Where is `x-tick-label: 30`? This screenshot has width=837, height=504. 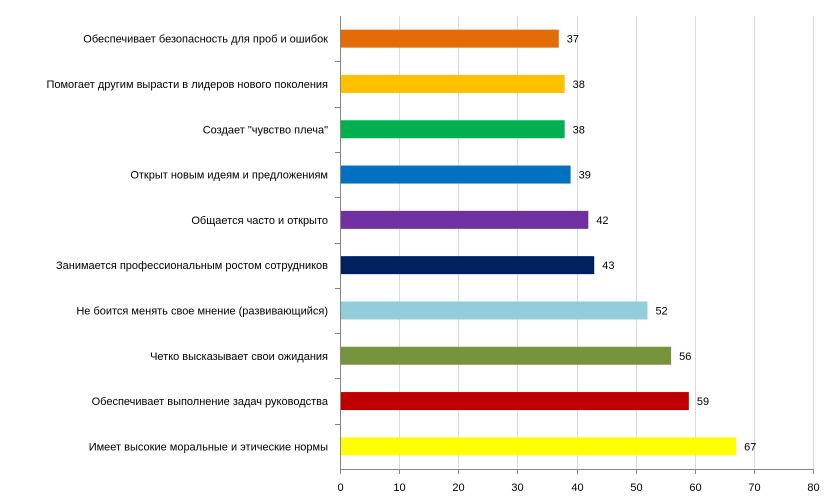 x-tick-label: 30 is located at coordinates (517, 488).